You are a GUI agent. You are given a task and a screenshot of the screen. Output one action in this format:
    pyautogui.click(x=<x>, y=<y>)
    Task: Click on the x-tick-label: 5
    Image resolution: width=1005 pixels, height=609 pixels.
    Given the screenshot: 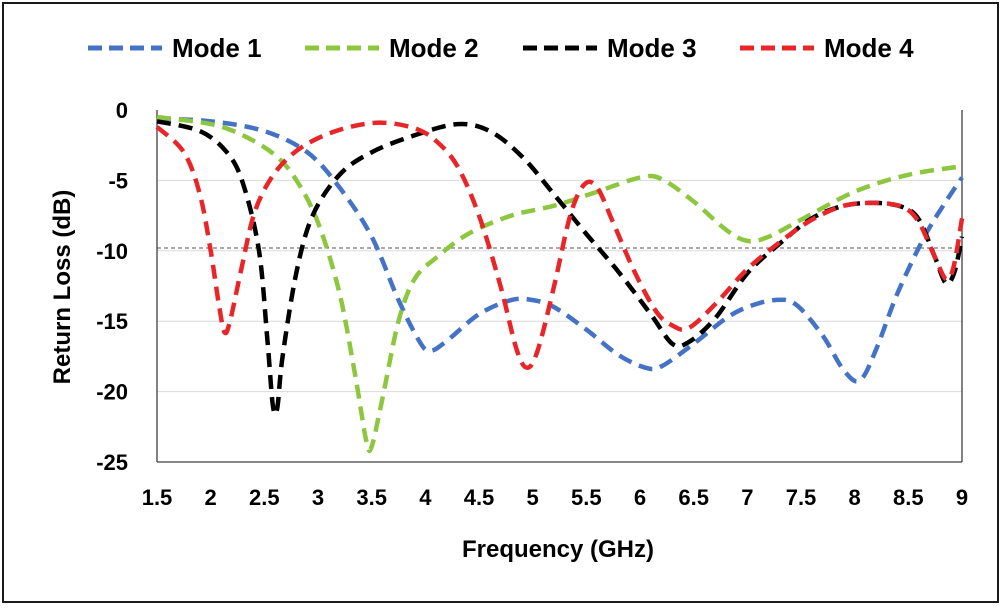 What is the action you would take?
    pyautogui.click(x=533, y=497)
    